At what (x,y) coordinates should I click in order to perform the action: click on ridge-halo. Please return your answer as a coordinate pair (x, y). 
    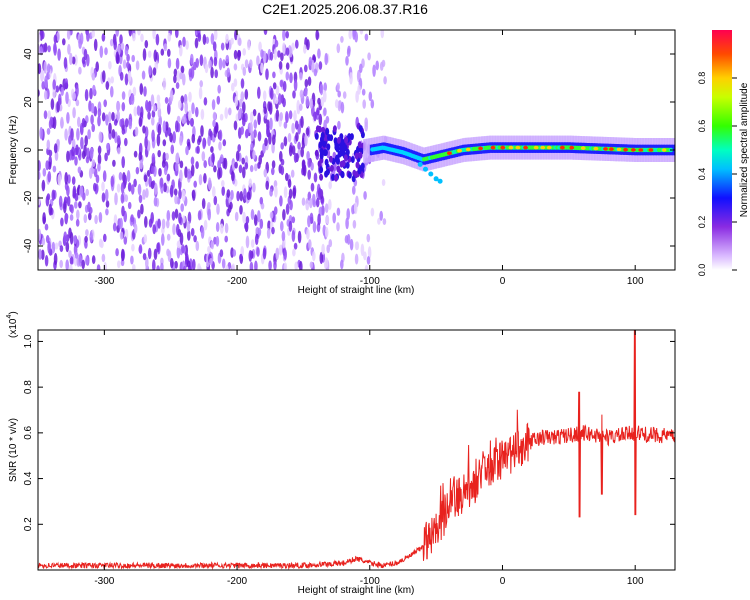
    Looking at the image, I should click on (369, 150).